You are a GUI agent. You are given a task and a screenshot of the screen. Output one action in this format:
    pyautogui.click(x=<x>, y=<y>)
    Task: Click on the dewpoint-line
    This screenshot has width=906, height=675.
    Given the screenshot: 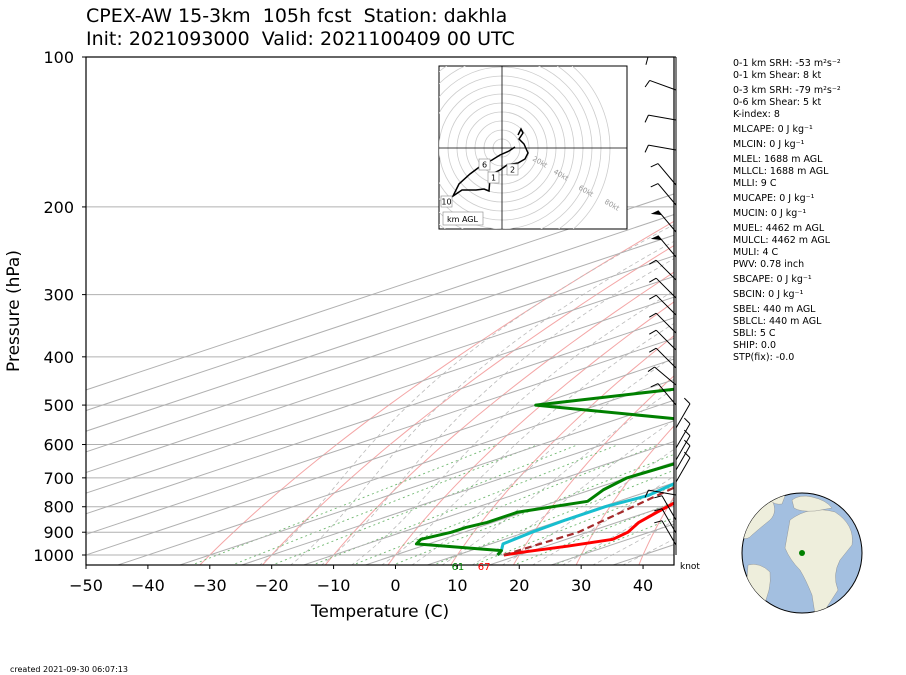 What is the action you would take?
    pyautogui.click(x=544, y=471)
    